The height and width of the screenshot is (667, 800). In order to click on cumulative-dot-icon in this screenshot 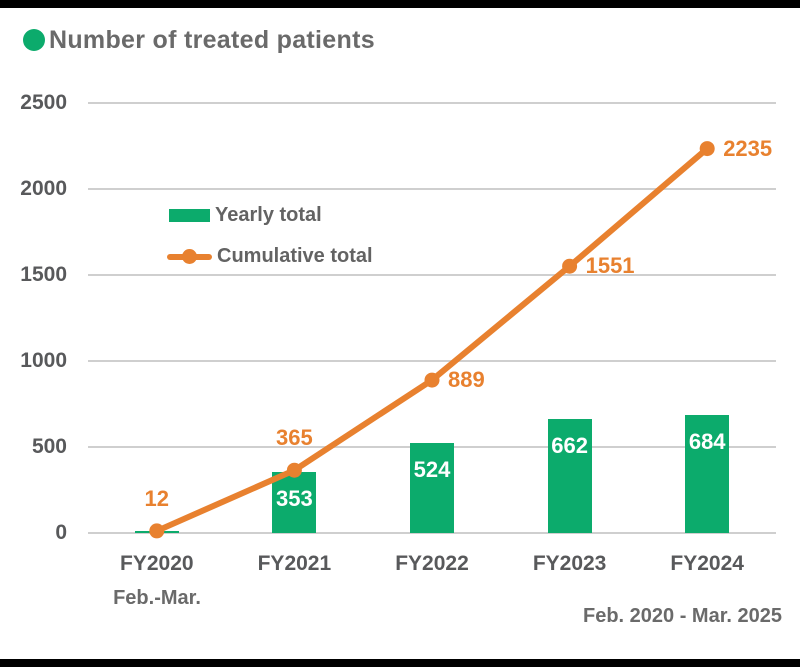, I will do `click(189, 256)`.